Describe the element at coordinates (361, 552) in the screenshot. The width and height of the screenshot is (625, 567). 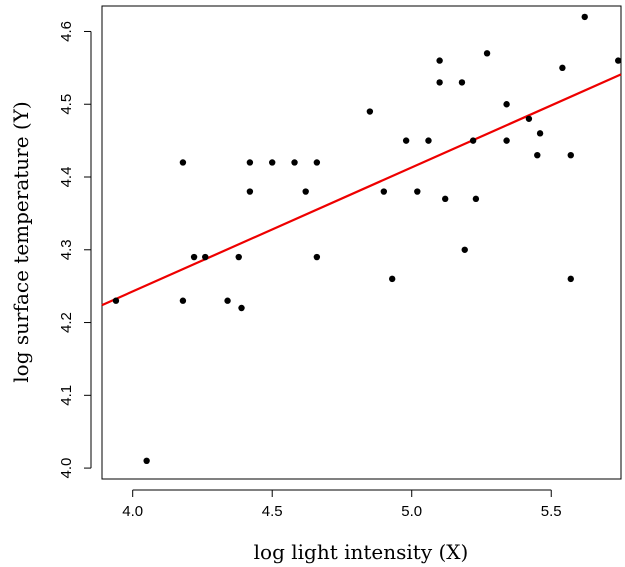
I see `x-axis-title: log light intensity (X)` at that location.